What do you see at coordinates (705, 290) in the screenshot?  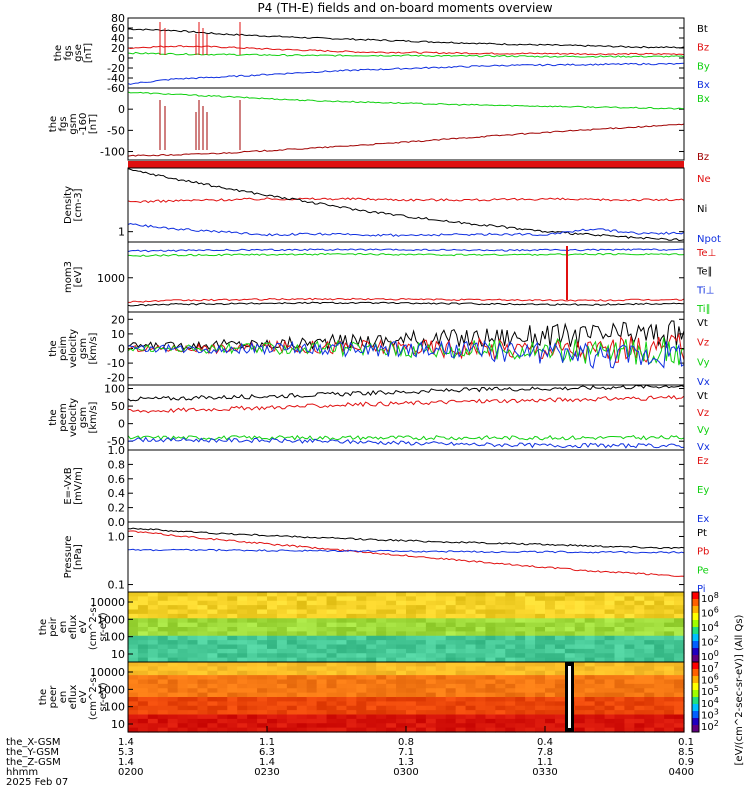 I see `legend-Ti⊥: Ti⊥` at bounding box center [705, 290].